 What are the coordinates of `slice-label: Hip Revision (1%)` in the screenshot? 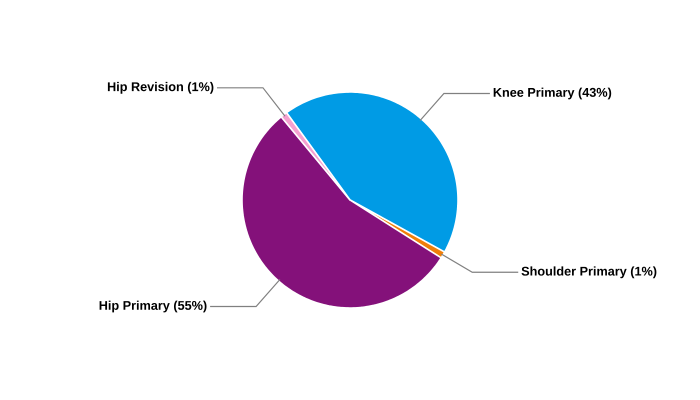 It's located at (161, 88).